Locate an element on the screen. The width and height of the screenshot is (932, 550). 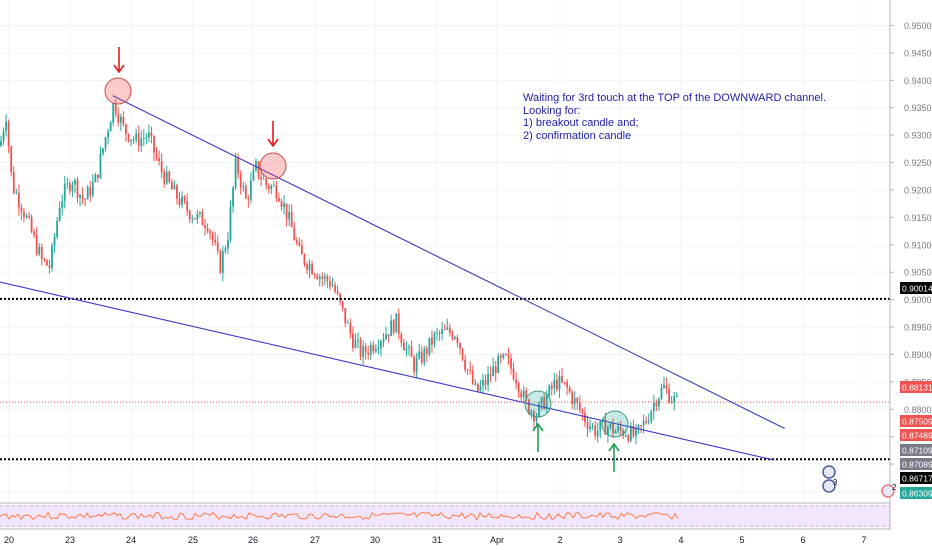
price-tag-label: 0.87109 is located at coordinates (917, 451).